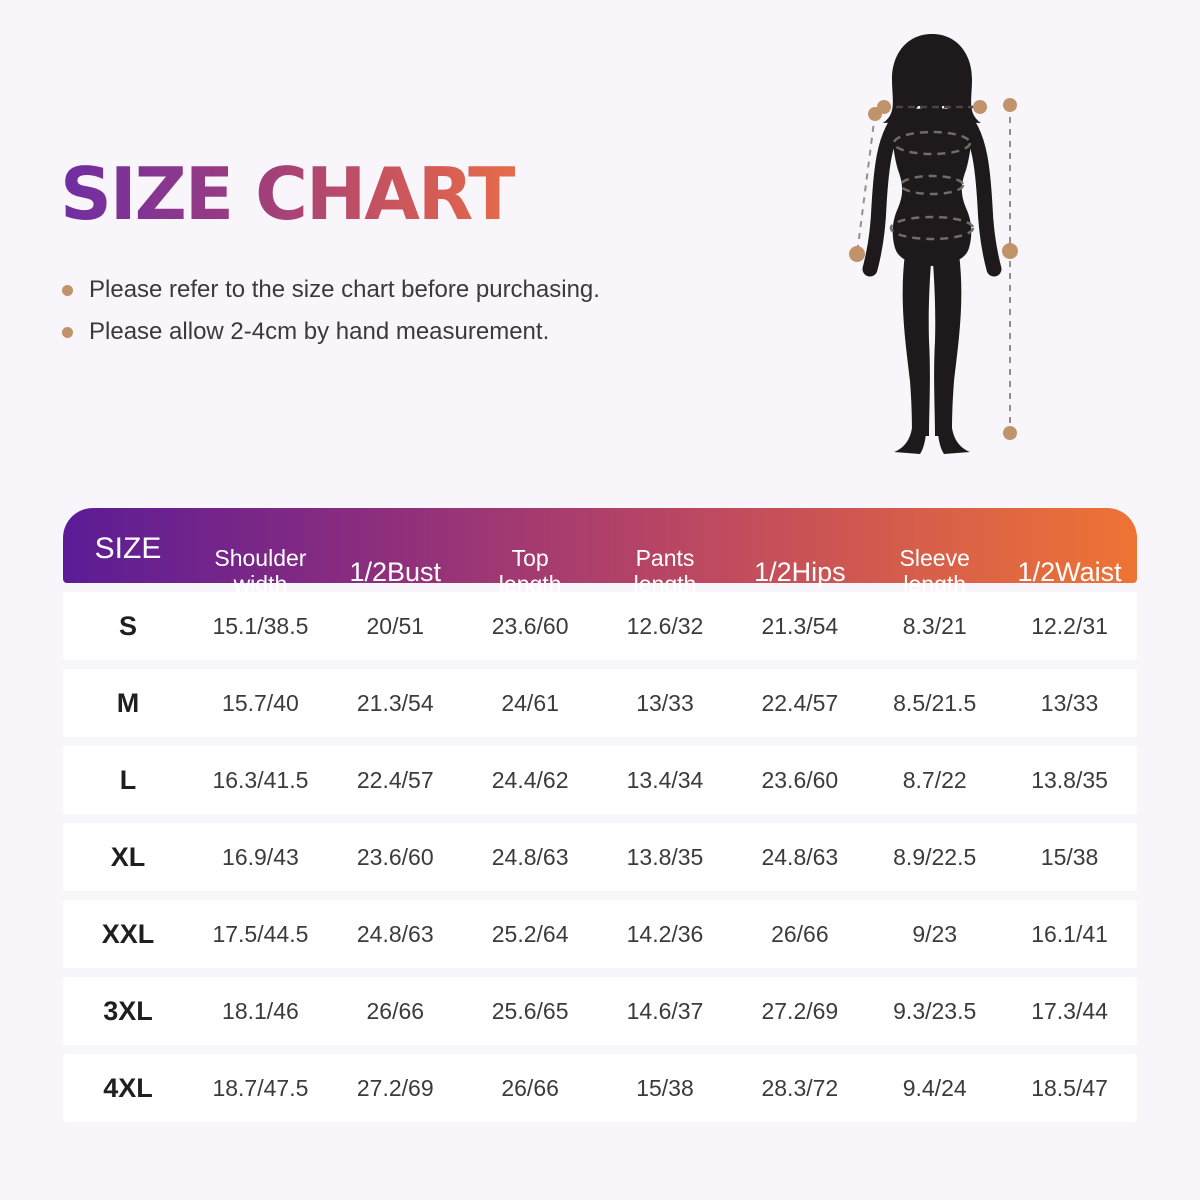  I want to click on cell: 25.2/64, so click(530, 933).